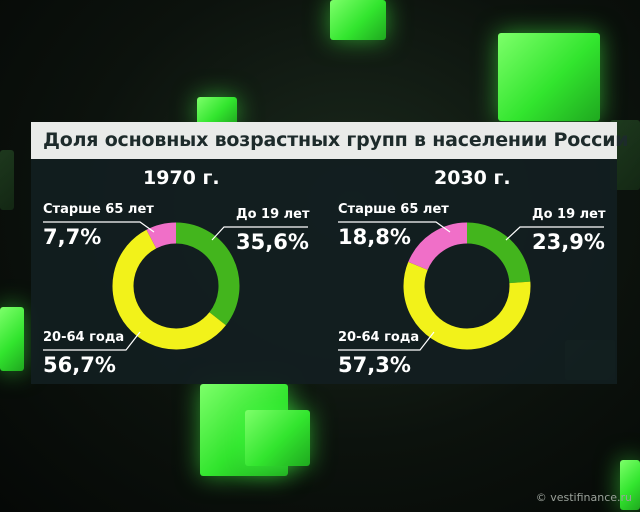 Image resolution: width=640 pixels, height=512 pixels. I want to click on chart-2-mid-leader, so click(386, 341).